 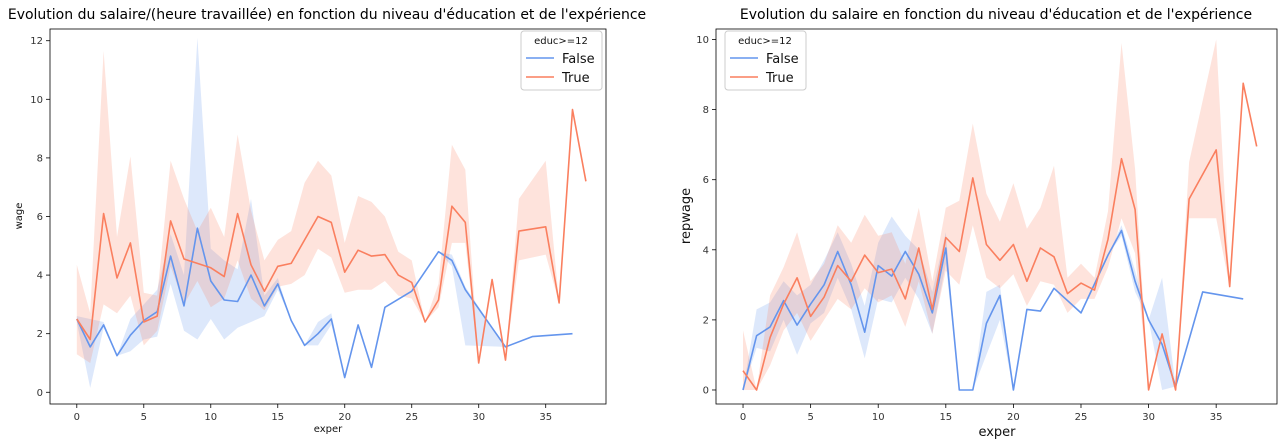 What do you see at coordinates (19, 216) in the screenshot?
I see `y-axis-label: wage` at bounding box center [19, 216].